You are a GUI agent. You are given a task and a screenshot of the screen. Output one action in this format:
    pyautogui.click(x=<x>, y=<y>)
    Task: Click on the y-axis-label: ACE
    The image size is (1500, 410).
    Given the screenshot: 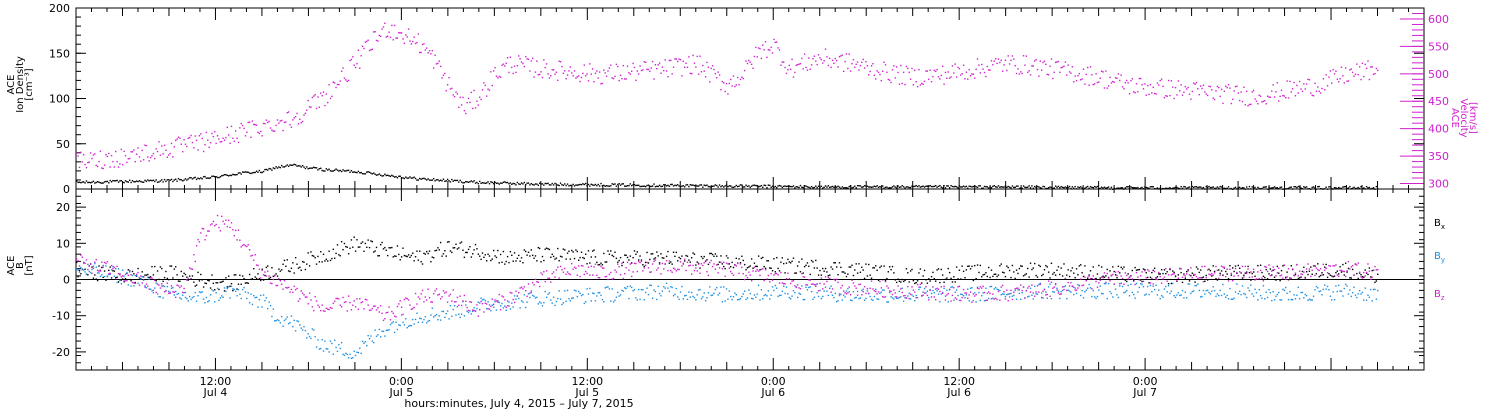 What is the action you would take?
    pyautogui.click(x=11, y=85)
    